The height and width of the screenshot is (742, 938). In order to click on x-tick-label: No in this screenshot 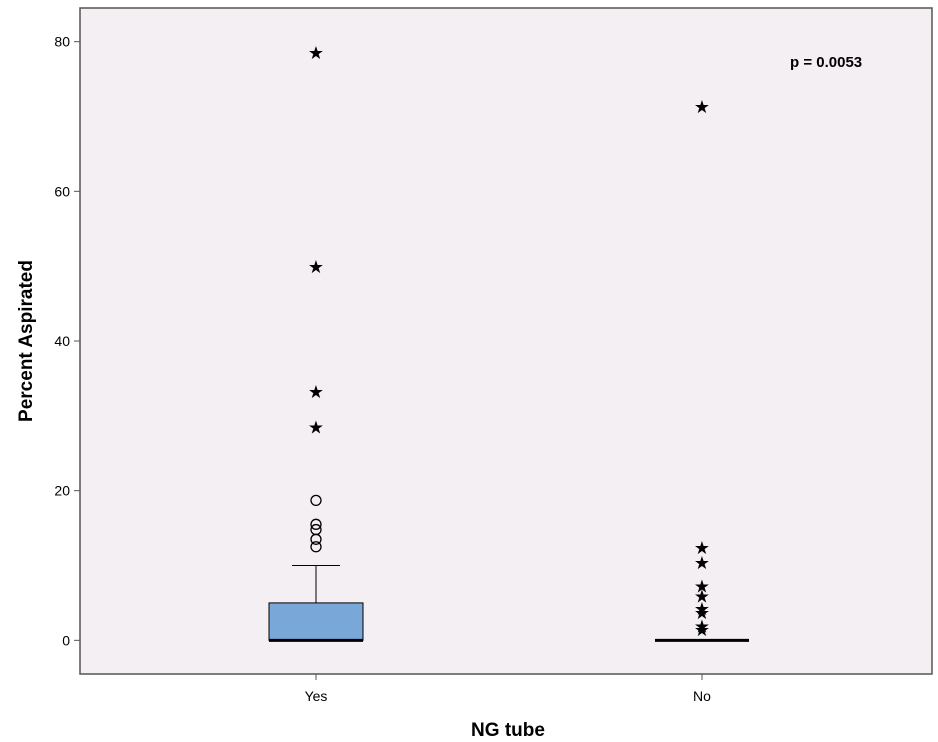, I will do `click(702, 696)`.